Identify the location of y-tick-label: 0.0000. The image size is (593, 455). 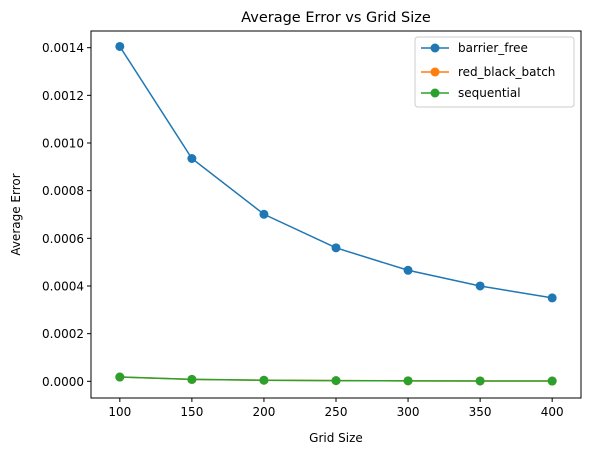
(63, 382).